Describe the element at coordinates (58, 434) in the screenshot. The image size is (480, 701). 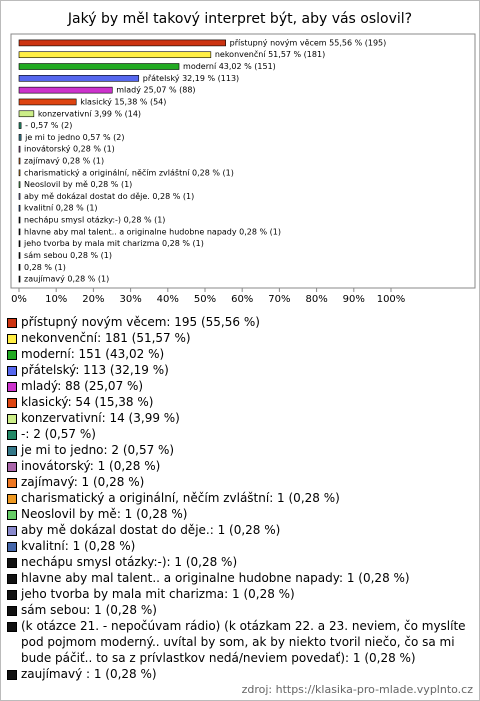
I see `legend-label: -: 2 (0,57 %)` at that location.